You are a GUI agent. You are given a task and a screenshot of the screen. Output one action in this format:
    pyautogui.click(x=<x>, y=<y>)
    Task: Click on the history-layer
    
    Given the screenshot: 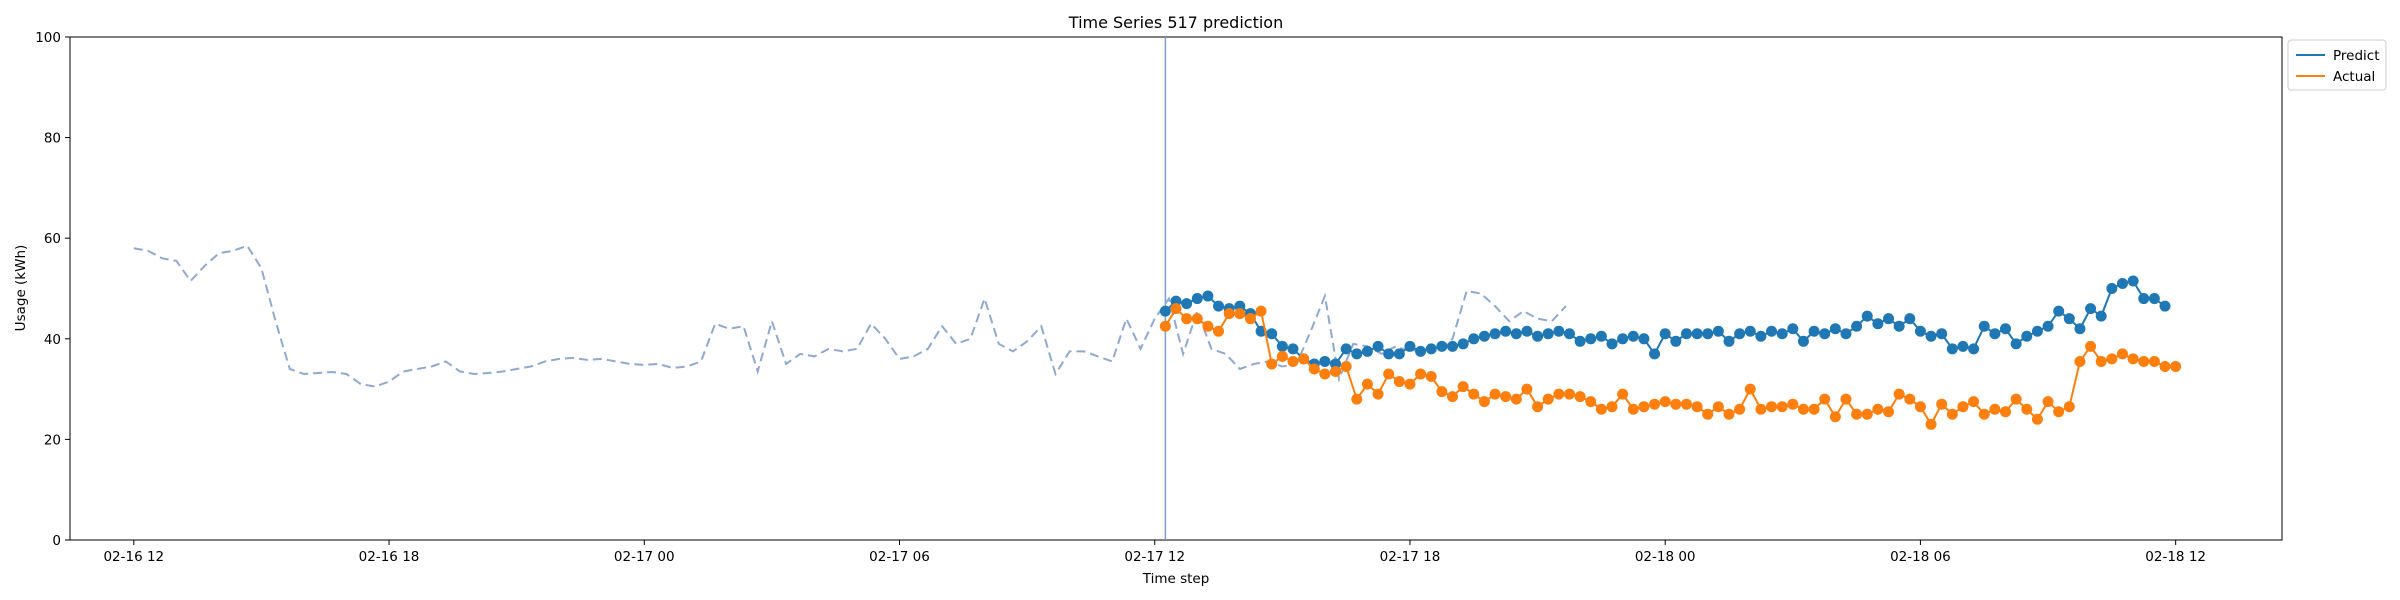 What is the action you would take?
    pyautogui.click(x=850, y=316)
    